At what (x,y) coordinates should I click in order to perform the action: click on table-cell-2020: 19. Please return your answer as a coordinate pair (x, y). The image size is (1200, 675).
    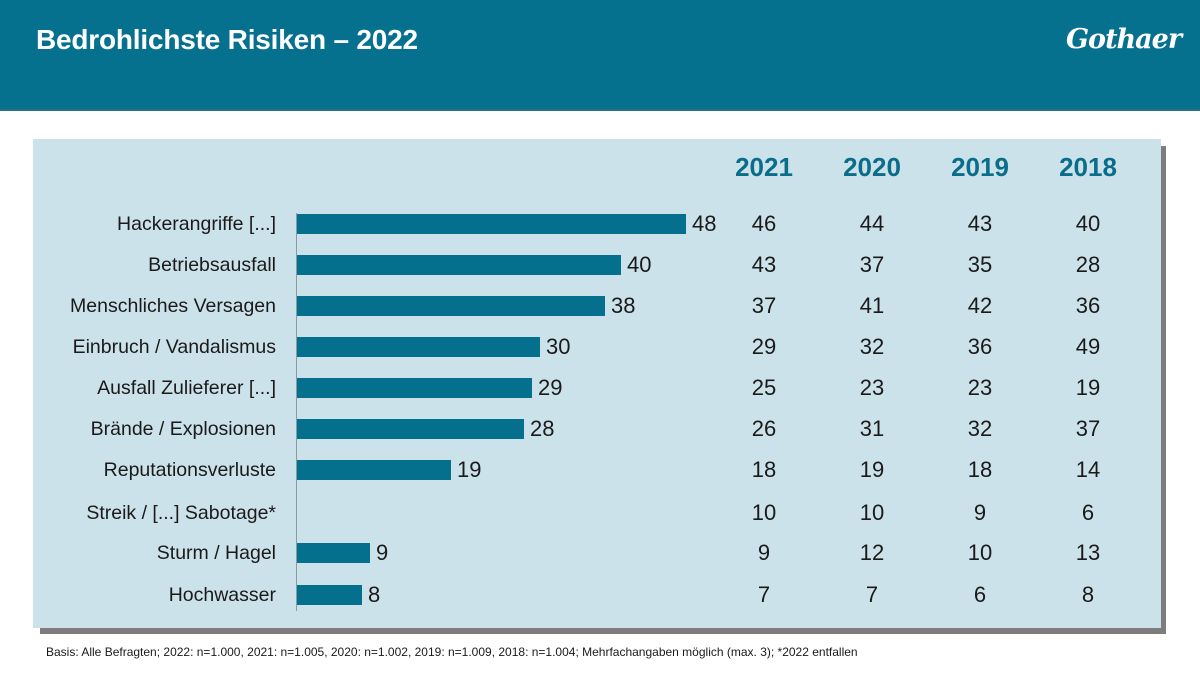
    Looking at the image, I should click on (872, 469).